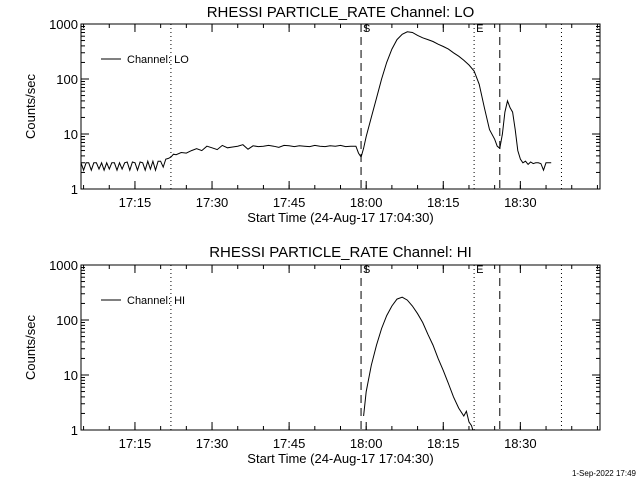  I want to click on legend-entry-label: Channel: LO, so click(158, 60).